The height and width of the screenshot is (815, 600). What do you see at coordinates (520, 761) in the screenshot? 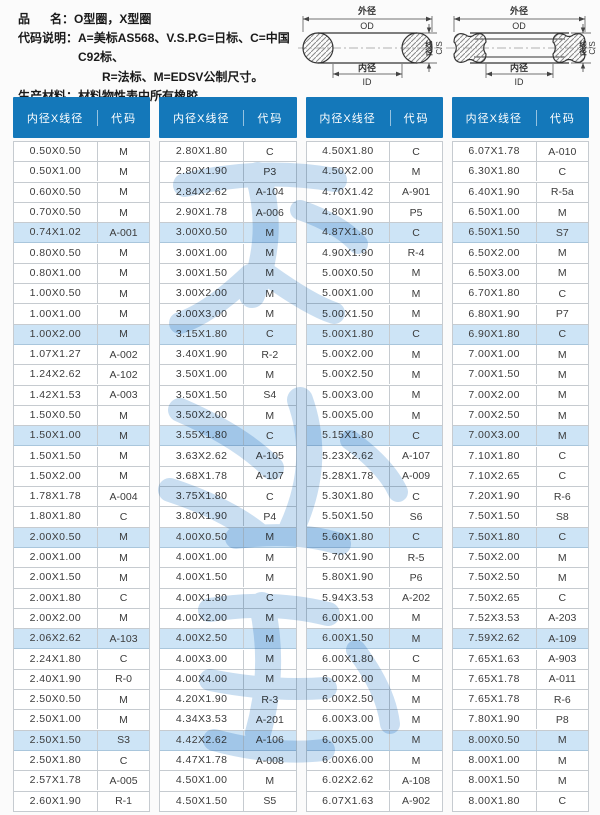
I see `table-row: 8.00X1.00 M` at bounding box center [520, 761].